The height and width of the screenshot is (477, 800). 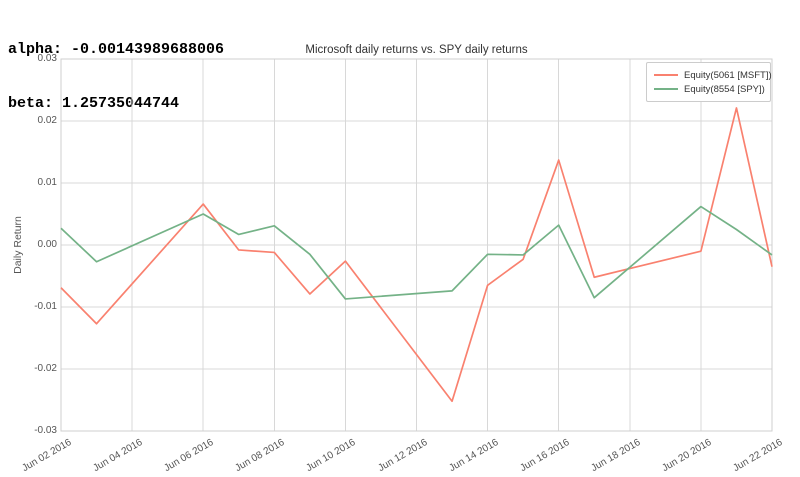 I want to click on legend-label-msft: Equity(5061 [MSFT]), so click(x=728, y=75).